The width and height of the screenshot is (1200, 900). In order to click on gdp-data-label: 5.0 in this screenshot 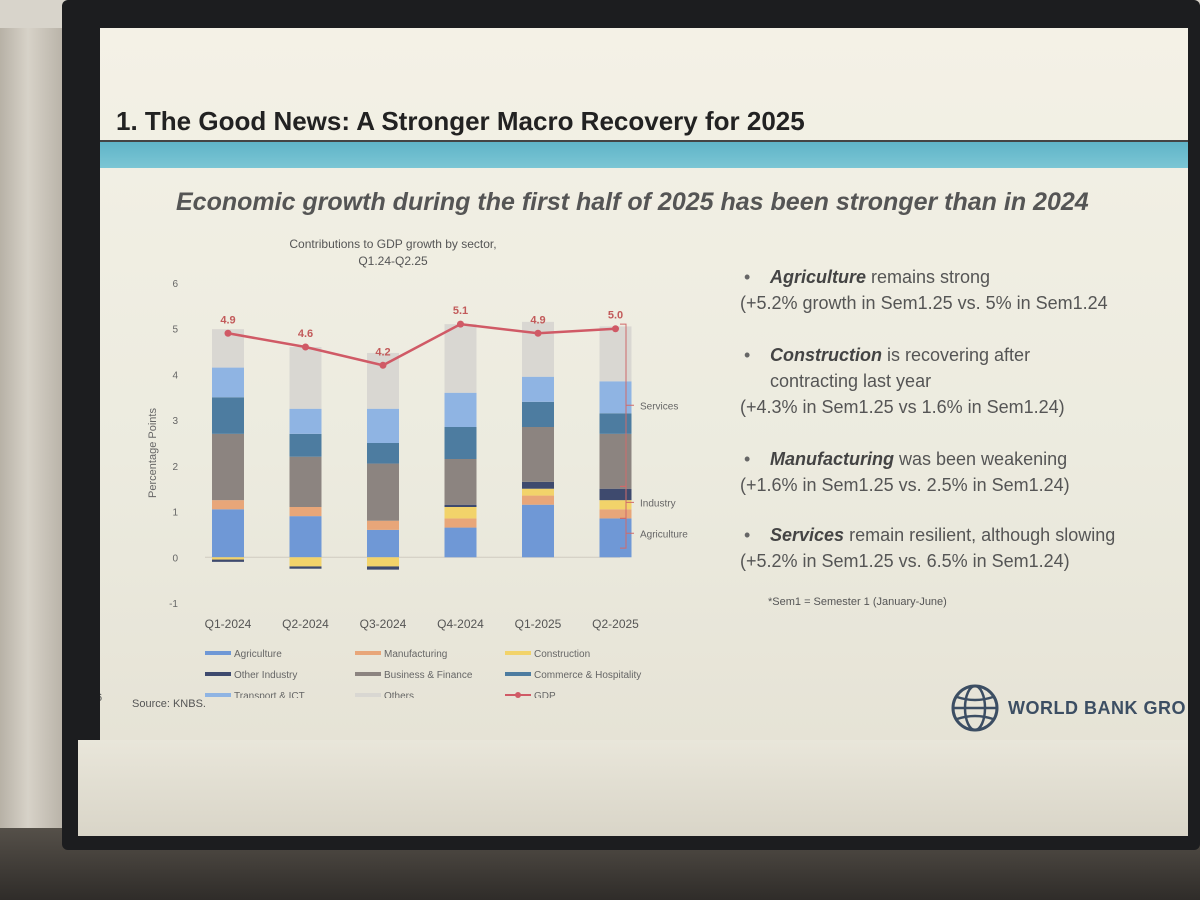, I will do `click(615, 316)`.